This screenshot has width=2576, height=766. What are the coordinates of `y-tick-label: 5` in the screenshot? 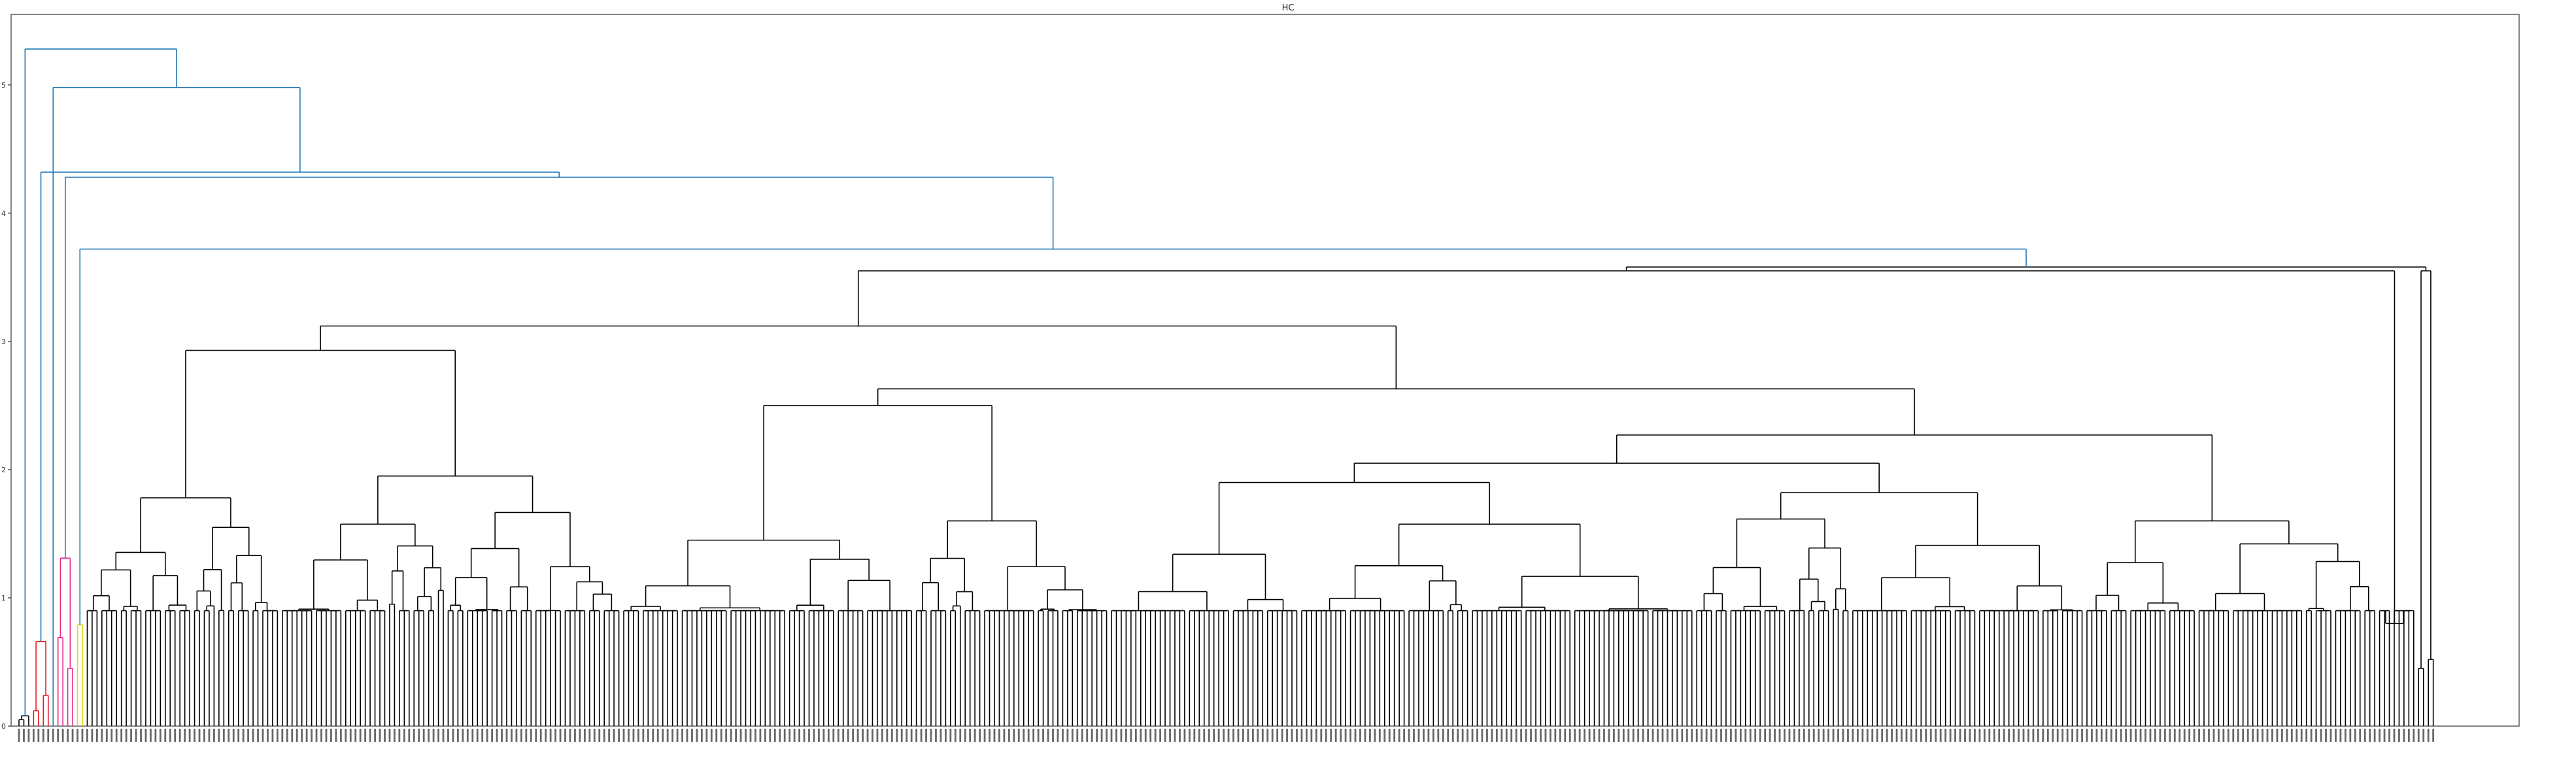 It's located at (3, 86).